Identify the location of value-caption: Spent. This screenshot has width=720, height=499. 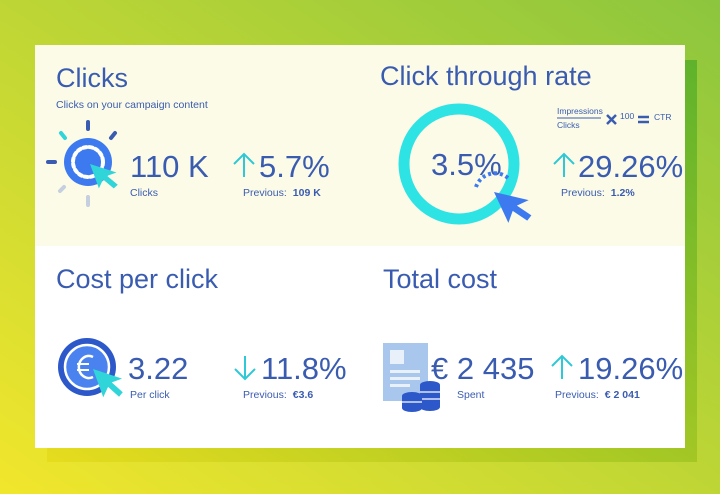
(471, 395).